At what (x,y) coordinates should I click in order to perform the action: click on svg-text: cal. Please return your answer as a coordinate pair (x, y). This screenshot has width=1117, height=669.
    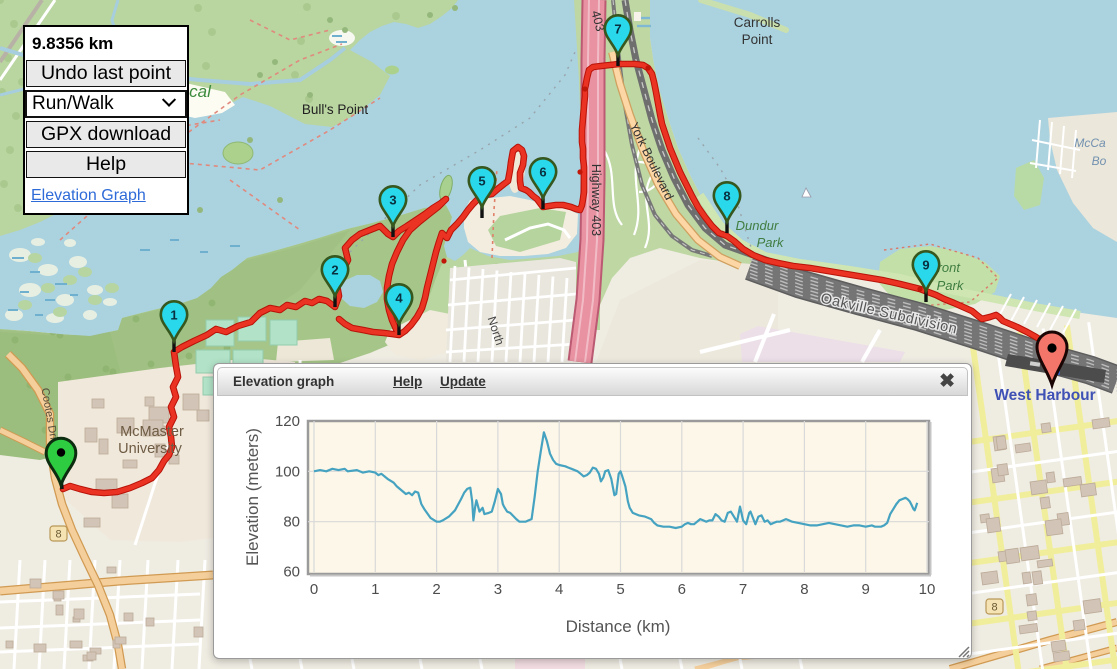
    Looking at the image, I should click on (200, 91).